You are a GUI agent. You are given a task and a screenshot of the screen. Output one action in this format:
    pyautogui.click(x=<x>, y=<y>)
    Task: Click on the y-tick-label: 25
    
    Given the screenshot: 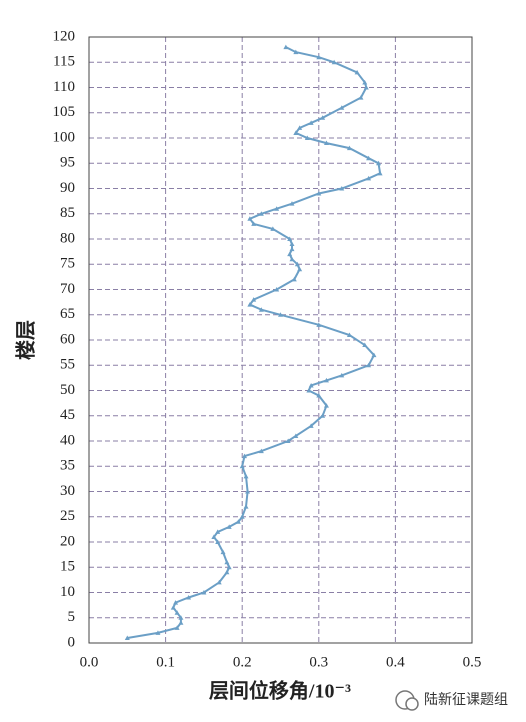 What is the action you would take?
    pyautogui.click(x=67, y=516)
    